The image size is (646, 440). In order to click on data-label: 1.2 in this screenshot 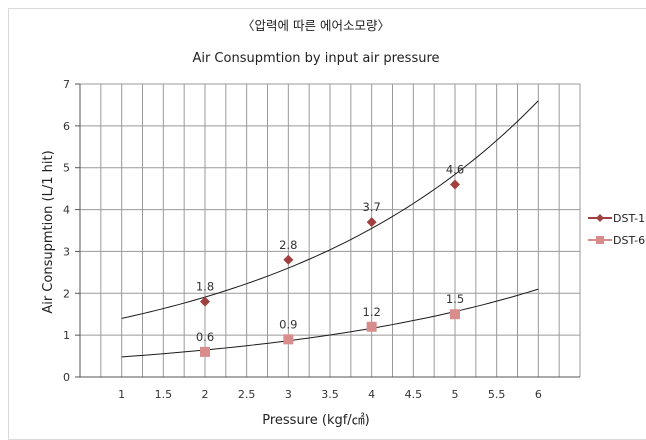, I will do `click(372, 312)`.